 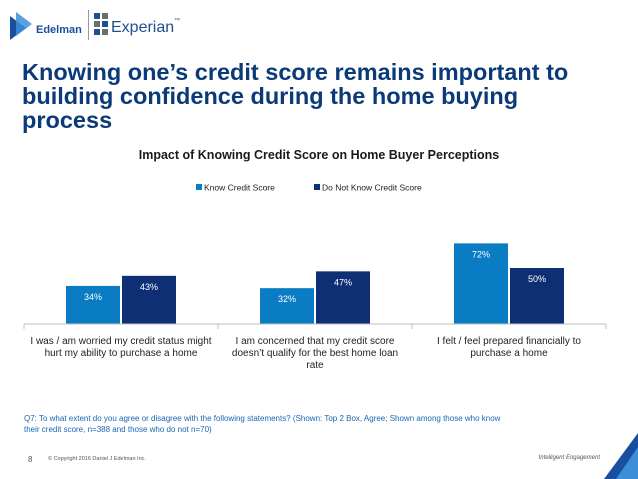 What do you see at coordinates (149, 287) in the screenshot?
I see `data-label: 43%` at bounding box center [149, 287].